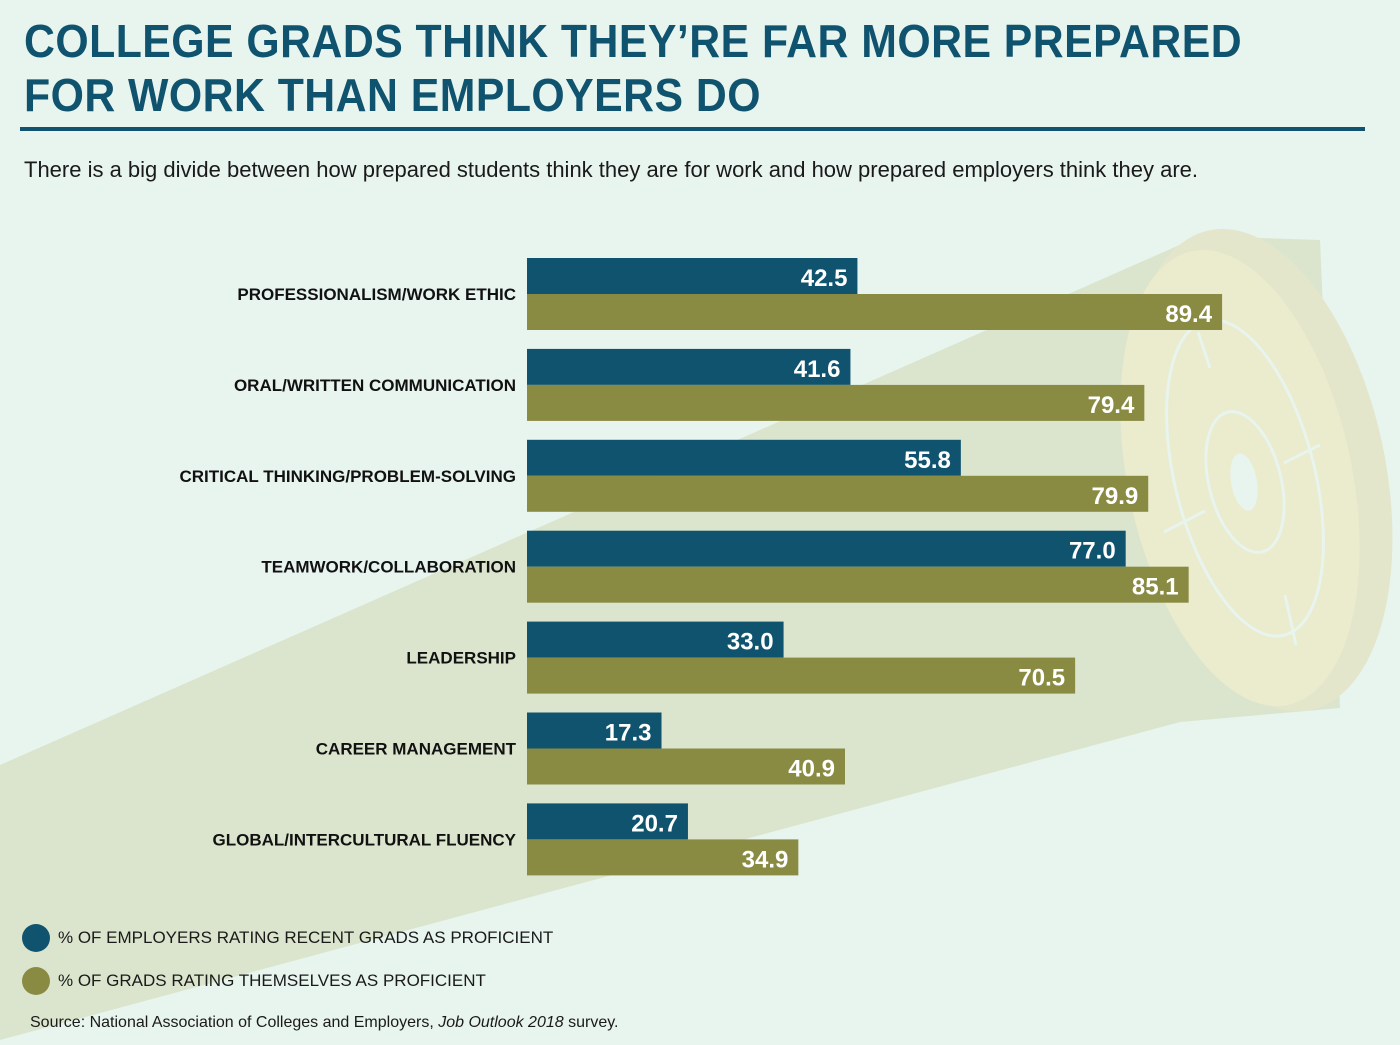  I want to click on value-label-employers: 42.5, so click(824, 278).